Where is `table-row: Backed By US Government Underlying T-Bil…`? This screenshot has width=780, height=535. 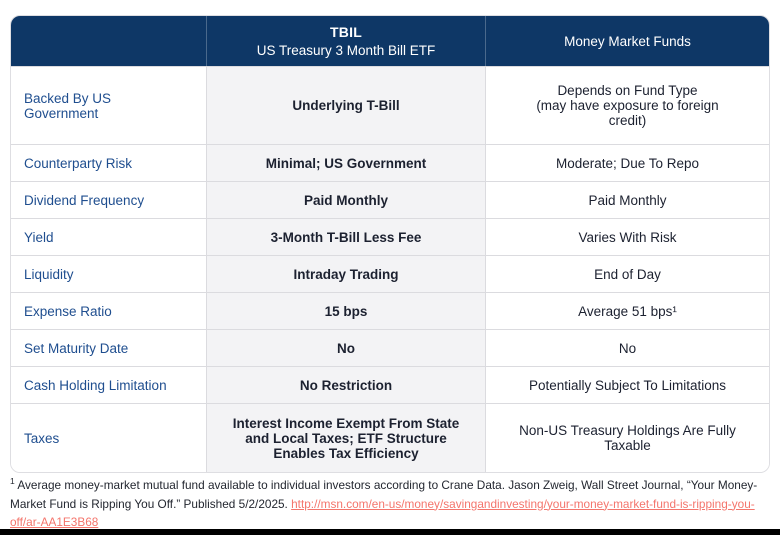 table-row: Backed By US Government Underlying T-Bil… is located at coordinates (390, 105).